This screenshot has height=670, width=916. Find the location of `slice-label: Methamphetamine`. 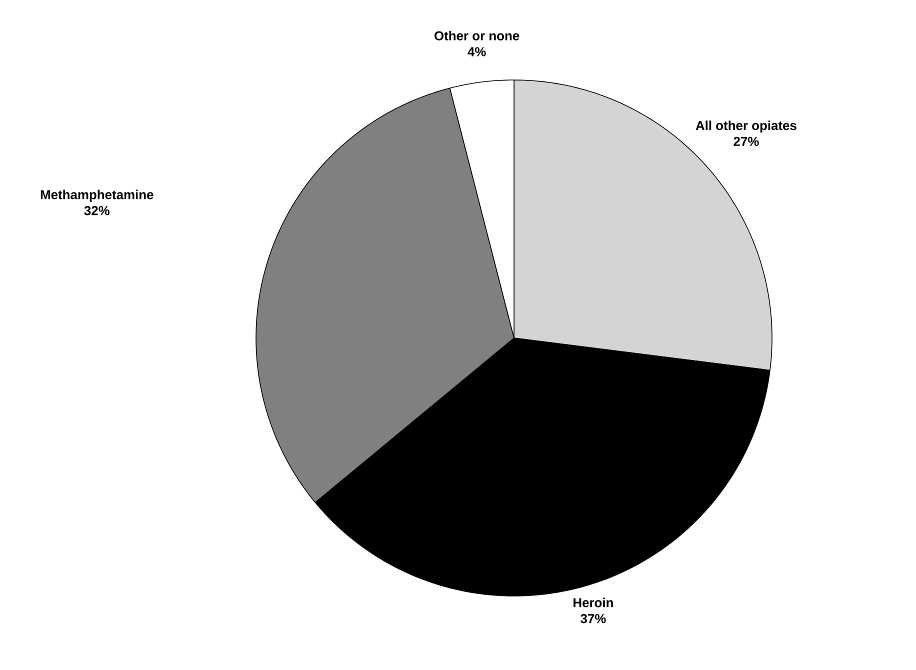

slice-label: Methamphetamine is located at coordinates (97, 196).